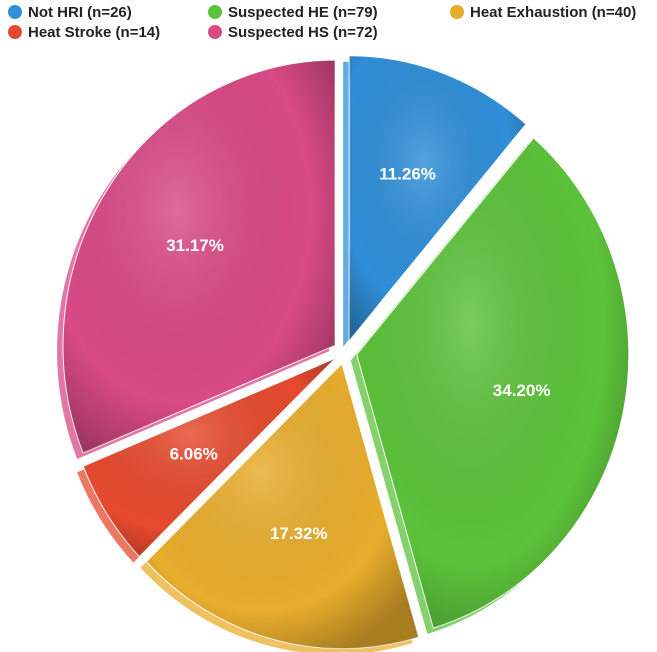 This screenshot has height=652, width=657. What do you see at coordinates (80, 12) in the screenshot?
I see `legend-label: Not HRI (n=26)` at bounding box center [80, 12].